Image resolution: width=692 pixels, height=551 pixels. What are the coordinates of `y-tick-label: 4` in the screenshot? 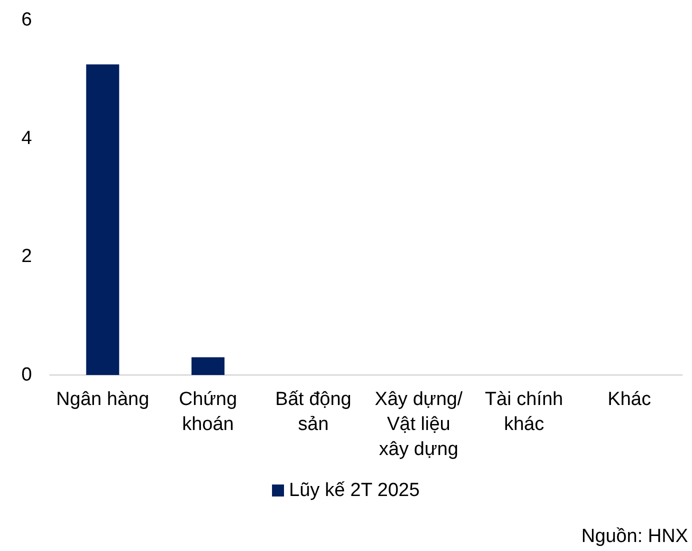 It's located at (26, 138).